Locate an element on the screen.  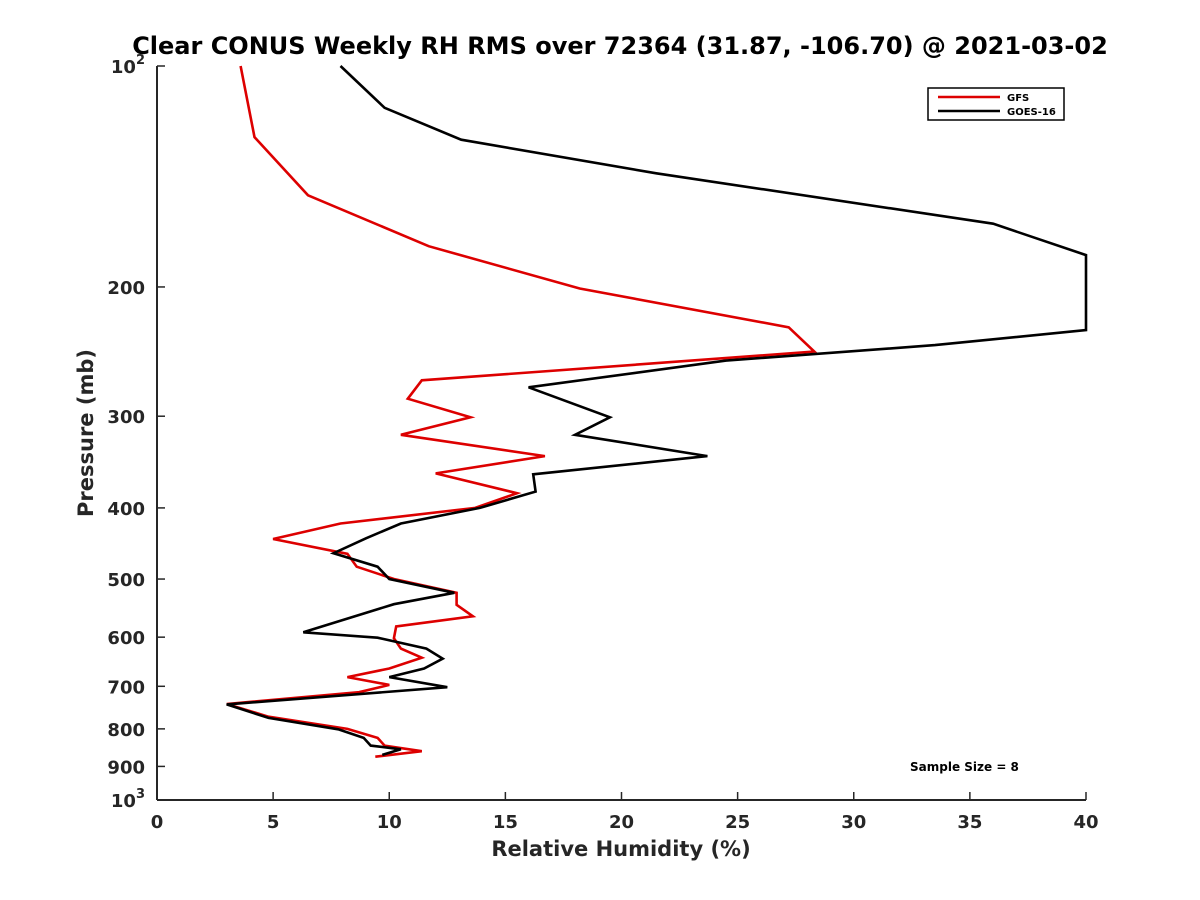
x-tick-label: 10 is located at coordinates (389, 822).